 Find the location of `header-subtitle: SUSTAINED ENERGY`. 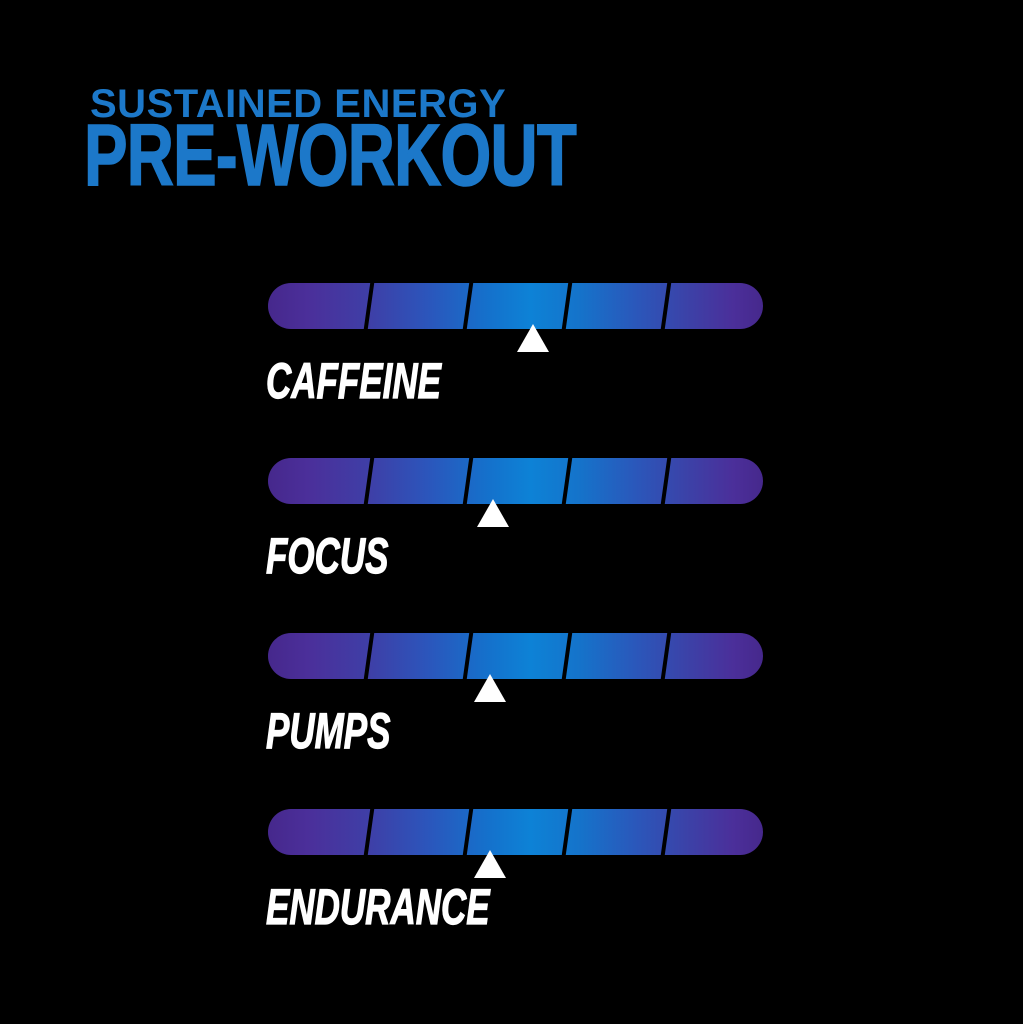

header-subtitle: SUSTAINED ENERGY is located at coordinates (298, 104).